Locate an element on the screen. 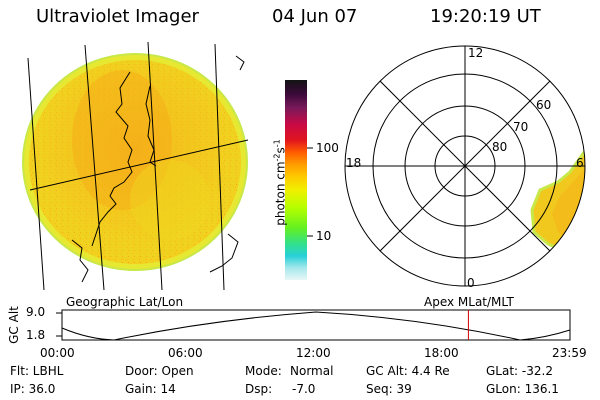  colorbar-tick-label: 10 is located at coordinates (324, 236).